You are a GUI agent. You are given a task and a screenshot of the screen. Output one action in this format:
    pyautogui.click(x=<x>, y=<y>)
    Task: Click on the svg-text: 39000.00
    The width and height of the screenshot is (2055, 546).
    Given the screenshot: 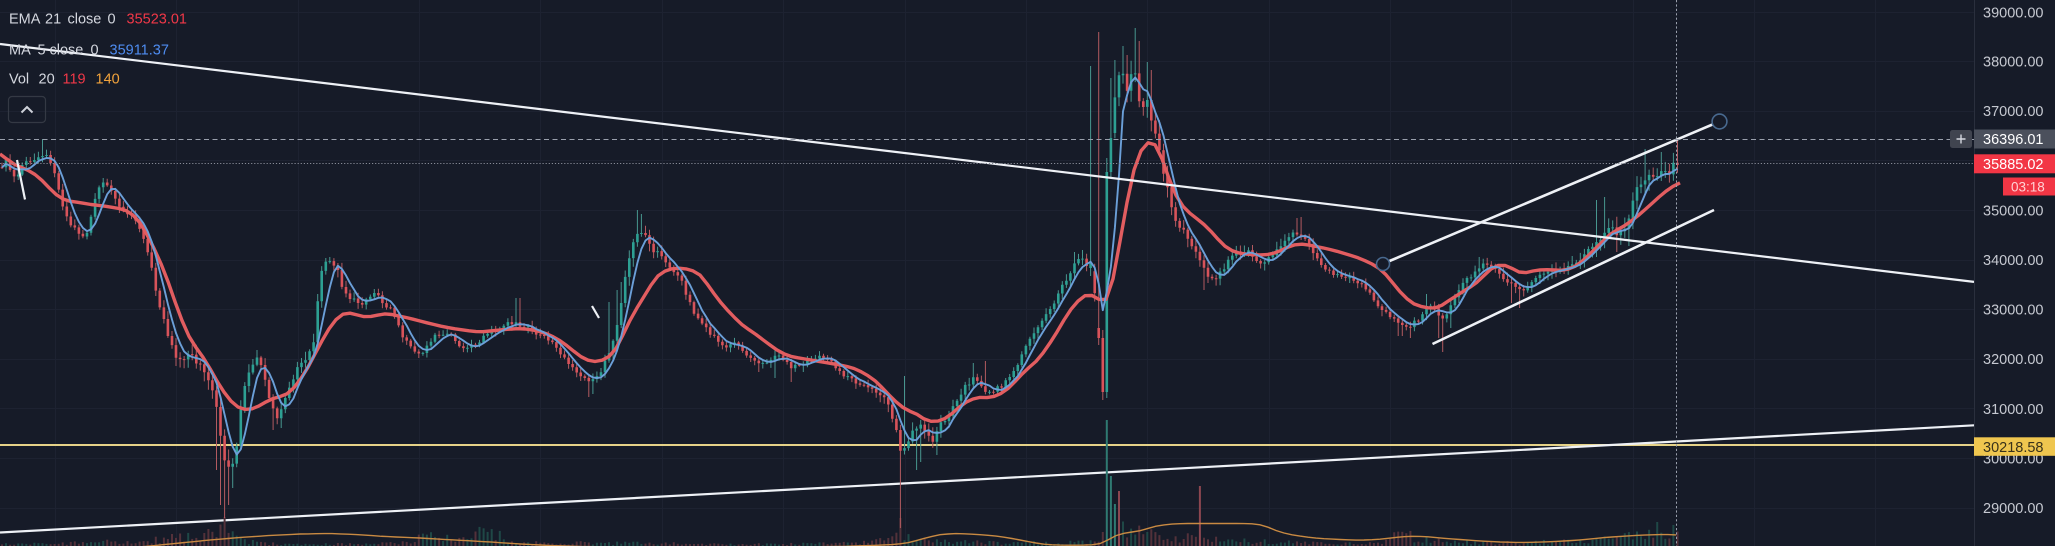 What is the action you would take?
    pyautogui.click(x=2013, y=14)
    